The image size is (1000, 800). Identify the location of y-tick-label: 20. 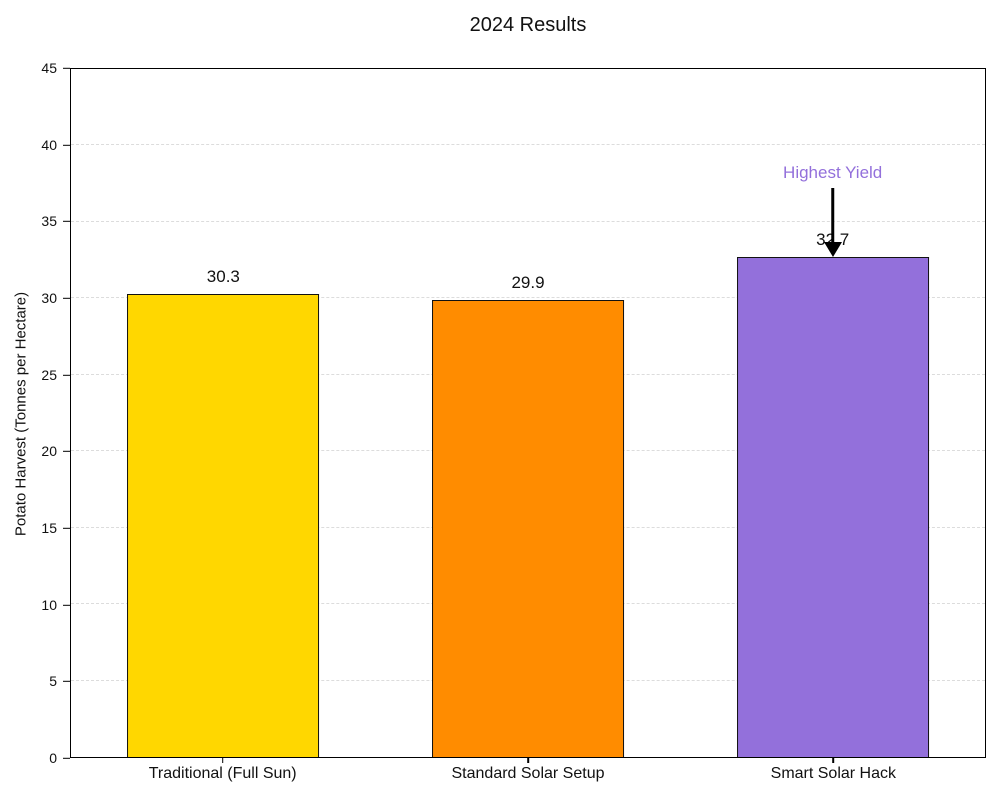
(49, 451).